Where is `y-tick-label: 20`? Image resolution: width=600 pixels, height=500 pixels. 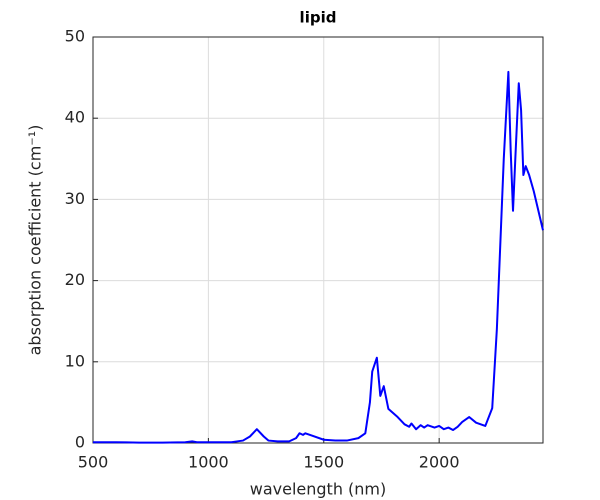
y-tick-label: 20 is located at coordinates (75, 279).